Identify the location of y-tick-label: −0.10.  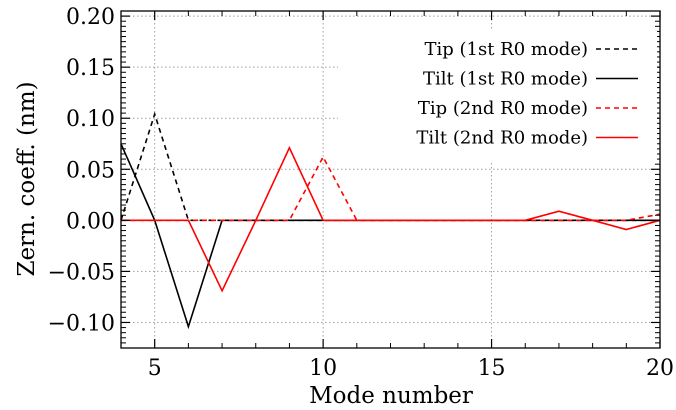
(81, 323).